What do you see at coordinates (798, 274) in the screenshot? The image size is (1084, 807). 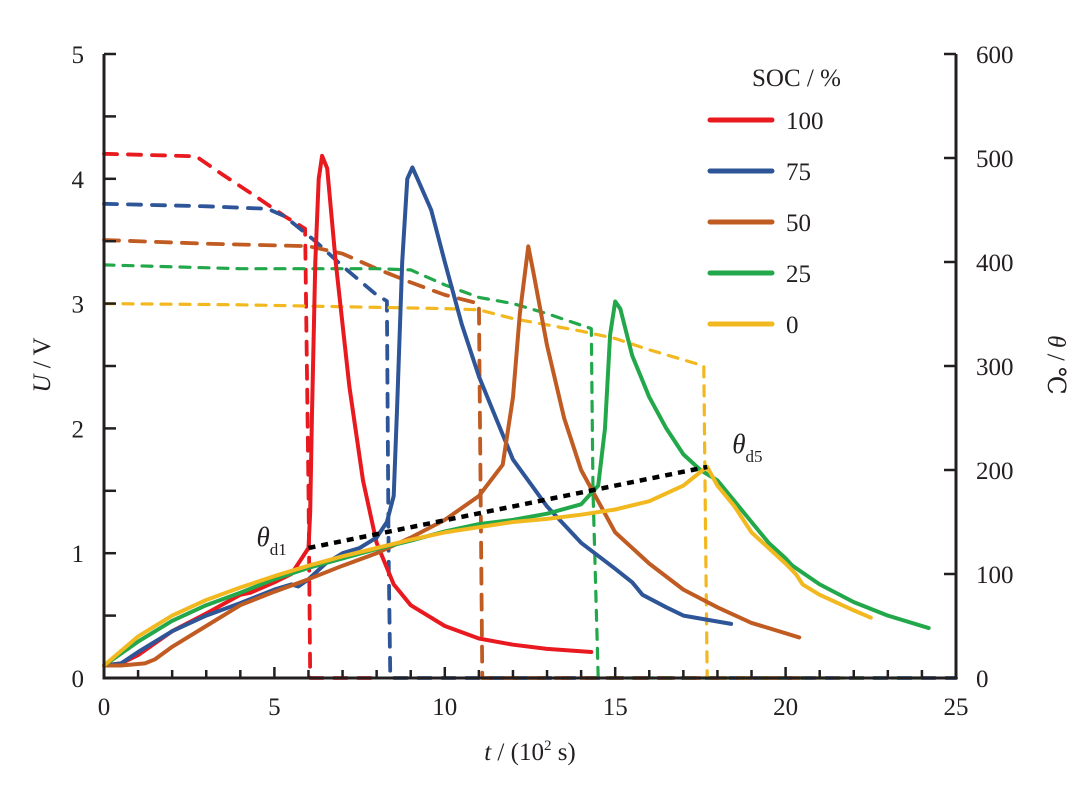 I see `legend-label: 25` at bounding box center [798, 274].